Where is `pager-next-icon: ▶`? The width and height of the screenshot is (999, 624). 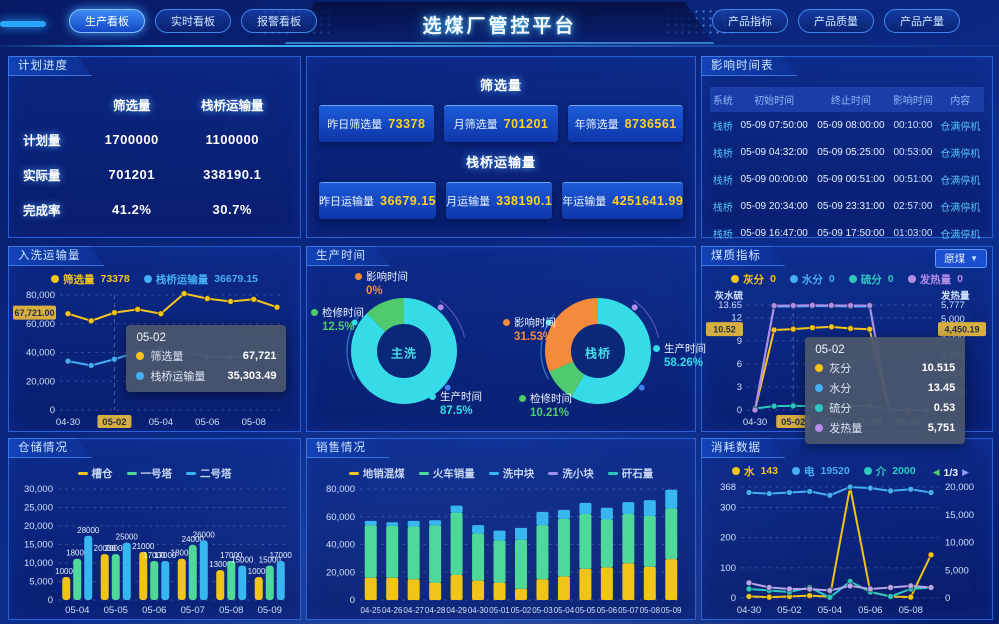
pager-next-icon: ▶ is located at coordinates (966, 472).